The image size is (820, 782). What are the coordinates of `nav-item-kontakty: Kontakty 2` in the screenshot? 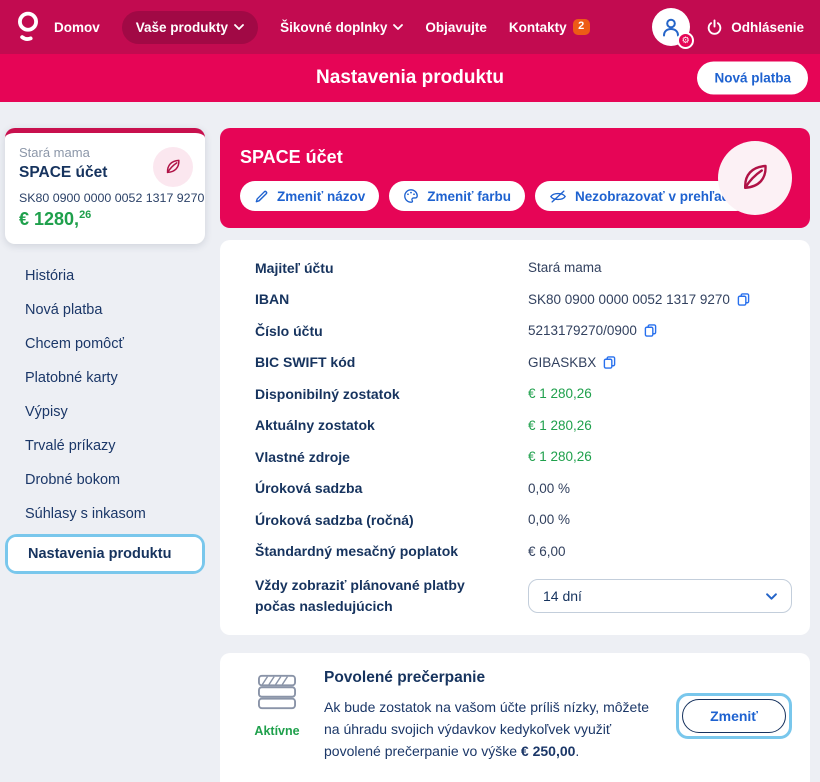 It's located at (549, 27).